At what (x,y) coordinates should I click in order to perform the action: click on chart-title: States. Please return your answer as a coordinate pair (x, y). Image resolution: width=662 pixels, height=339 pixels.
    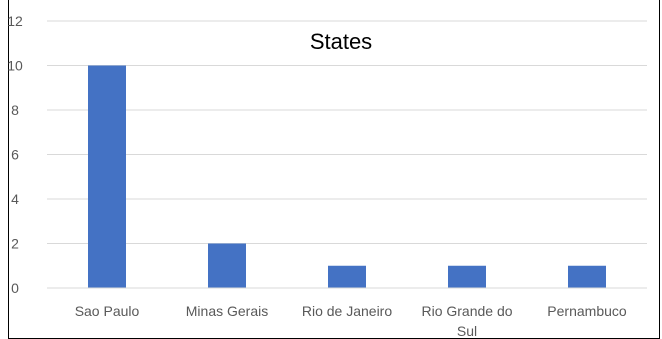
    Looking at the image, I should click on (341, 41).